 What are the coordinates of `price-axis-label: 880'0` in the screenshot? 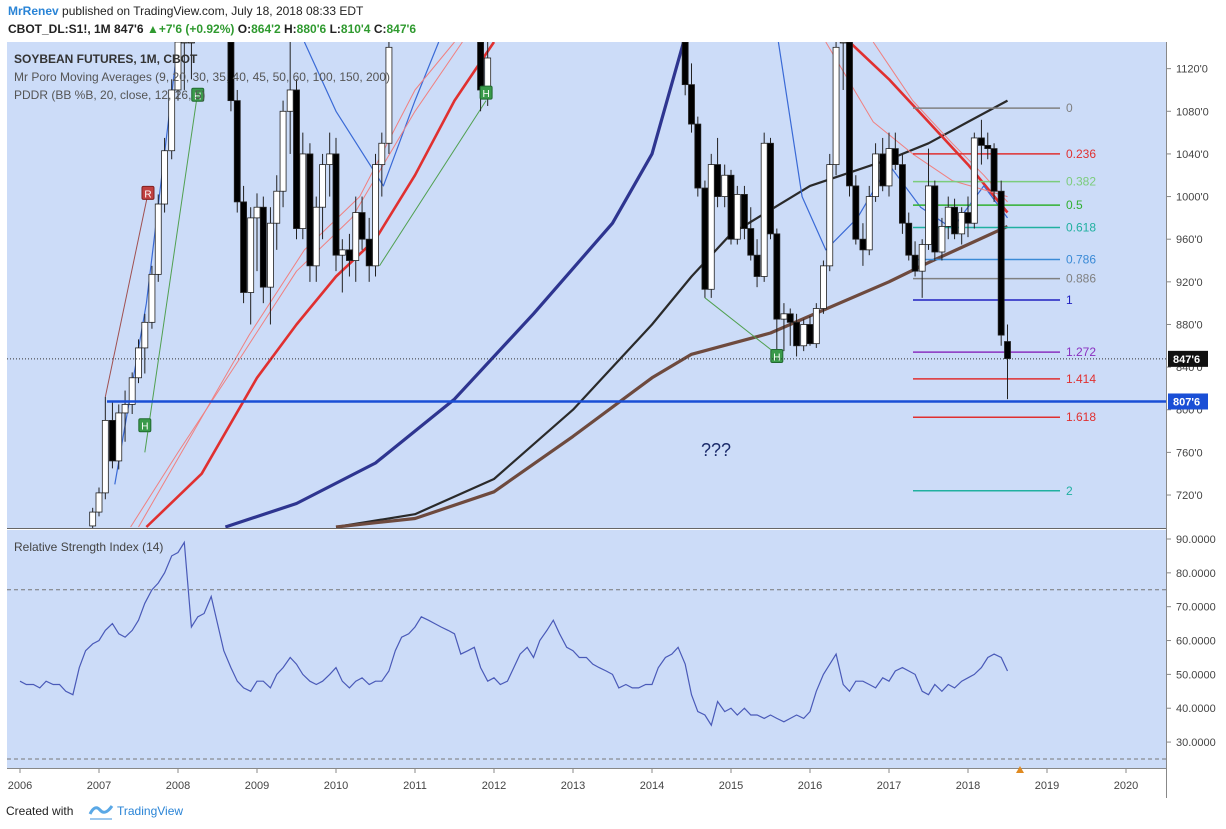 It's located at (1189, 325).